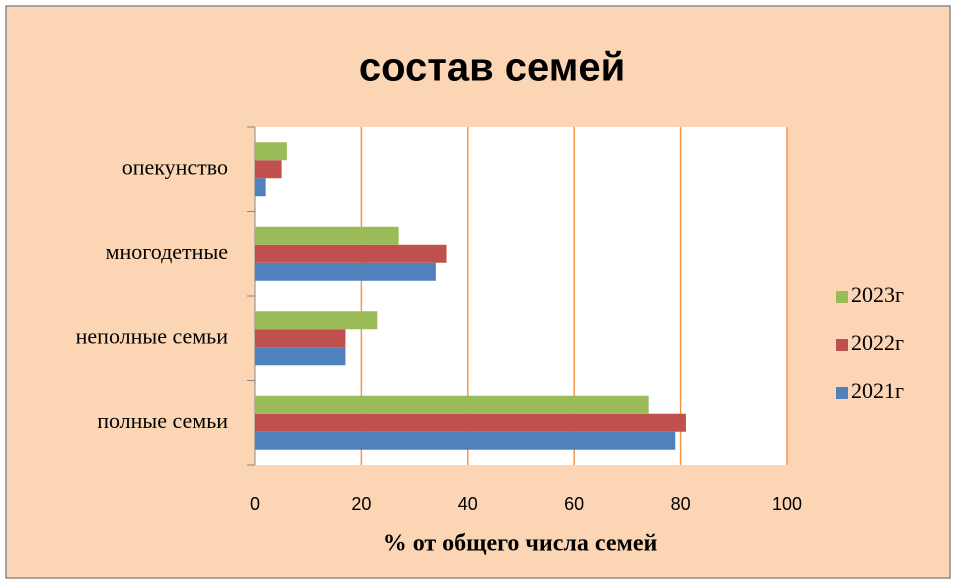 The image size is (956, 582). What do you see at coordinates (255, 504) in the screenshot?
I see `x-tick-label: 0` at bounding box center [255, 504].